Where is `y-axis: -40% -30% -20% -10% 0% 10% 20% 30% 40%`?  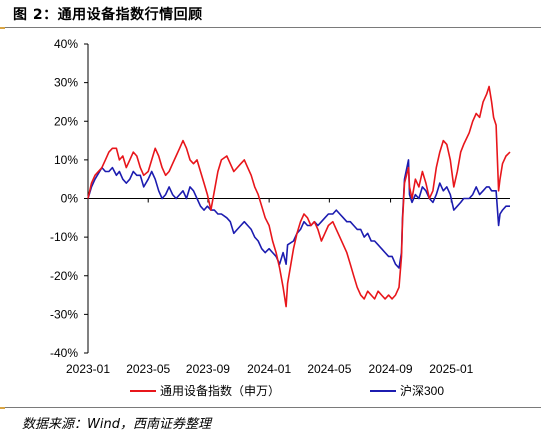 y-axis: -40% -30% -20% -10% 0% 10% 20% 30% 40% is located at coordinates (69, 198).